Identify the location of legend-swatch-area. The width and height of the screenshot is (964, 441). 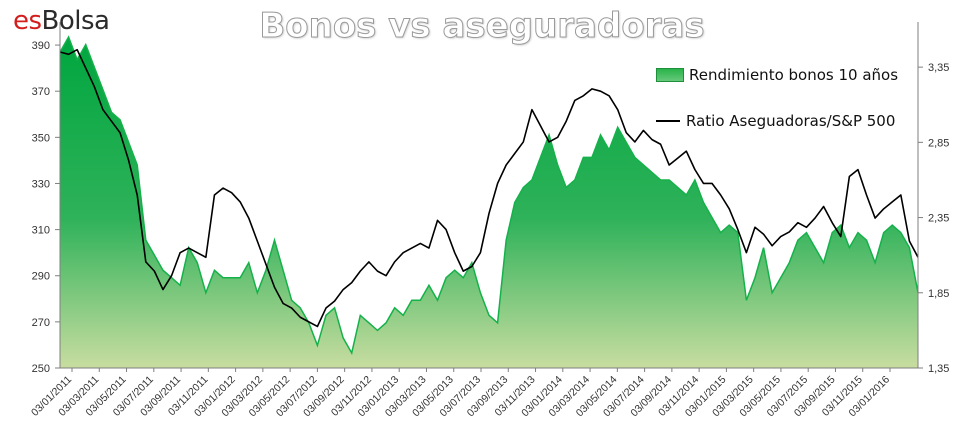
(670, 75).